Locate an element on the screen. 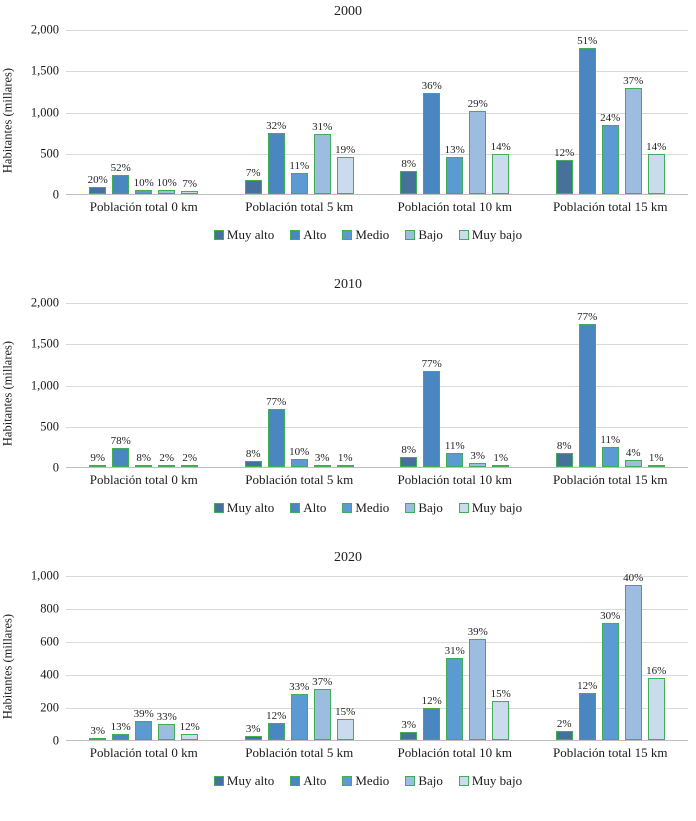  legend-item-bajo: Bajo is located at coordinates (424, 781).